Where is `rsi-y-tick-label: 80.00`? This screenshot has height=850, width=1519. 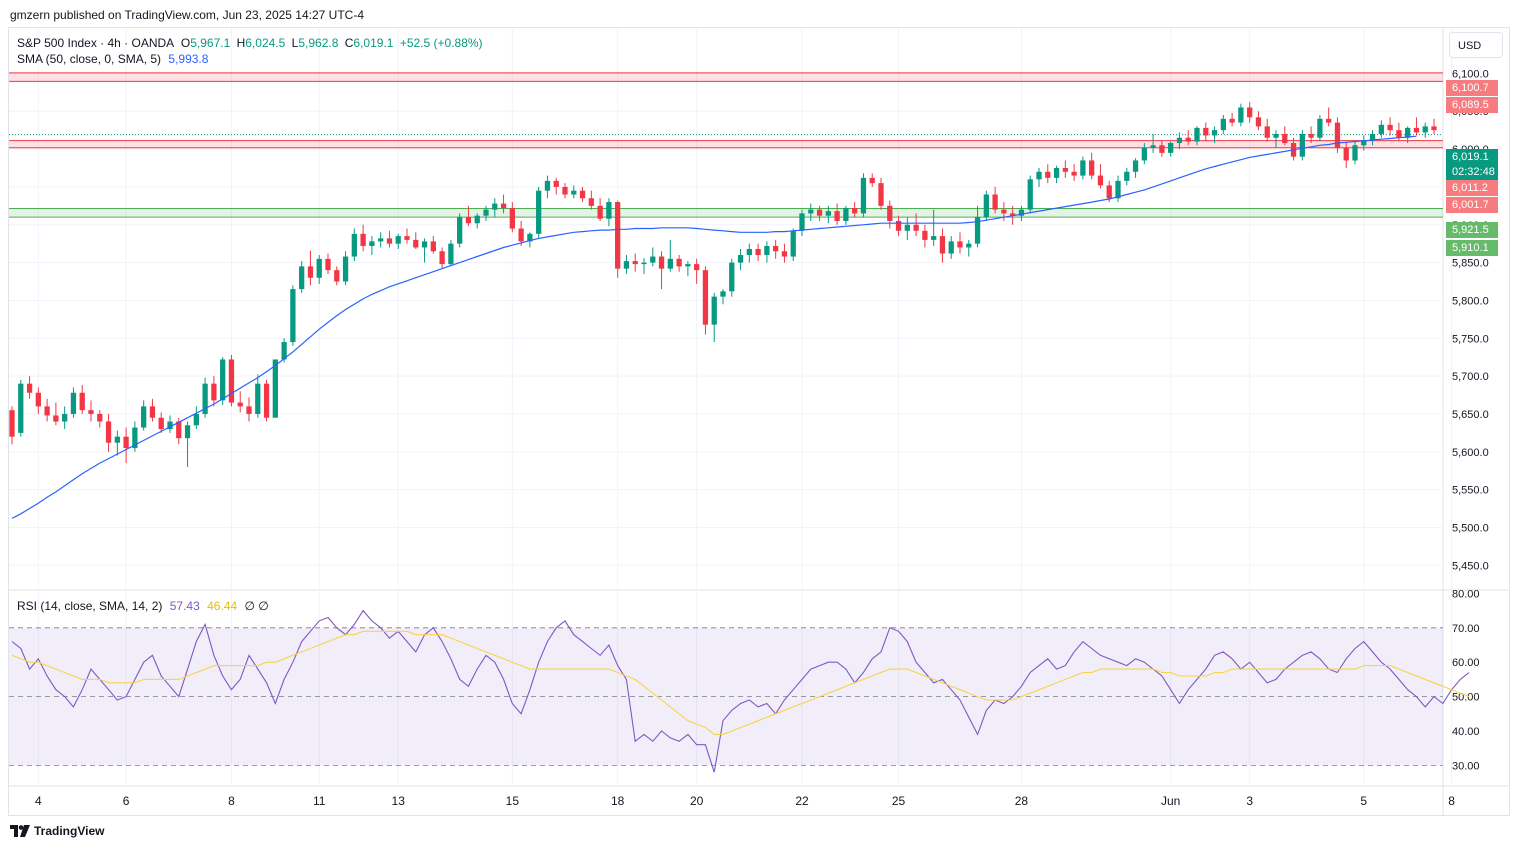 rsi-y-tick-label: 80.00 is located at coordinates (1466, 594).